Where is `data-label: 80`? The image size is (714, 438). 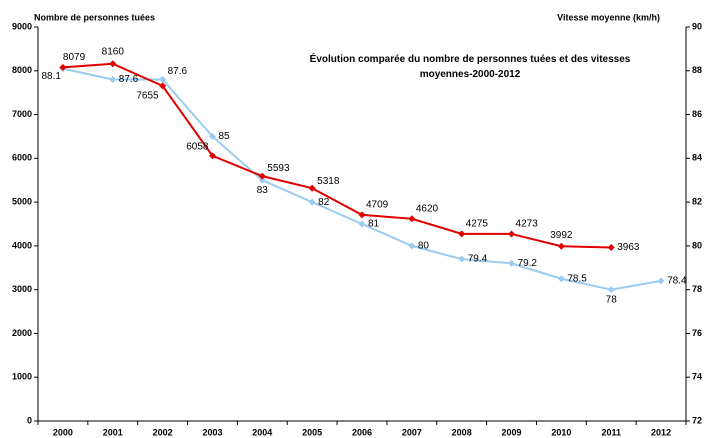 data-label: 80 is located at coordinates (424, 246).